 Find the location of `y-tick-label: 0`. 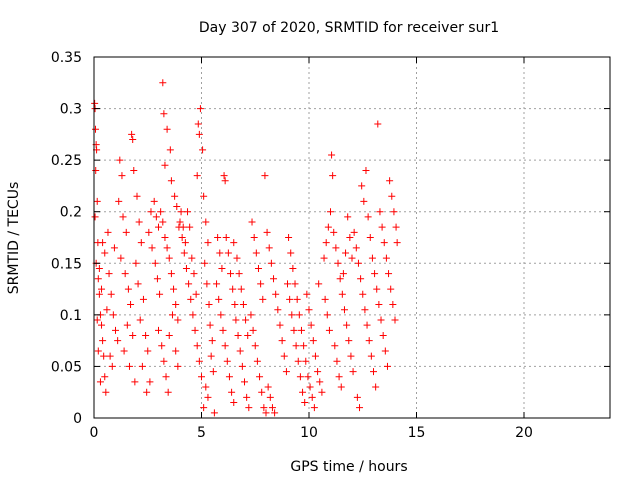

y-tick-label: 0 is located at coordinates (77, 419).